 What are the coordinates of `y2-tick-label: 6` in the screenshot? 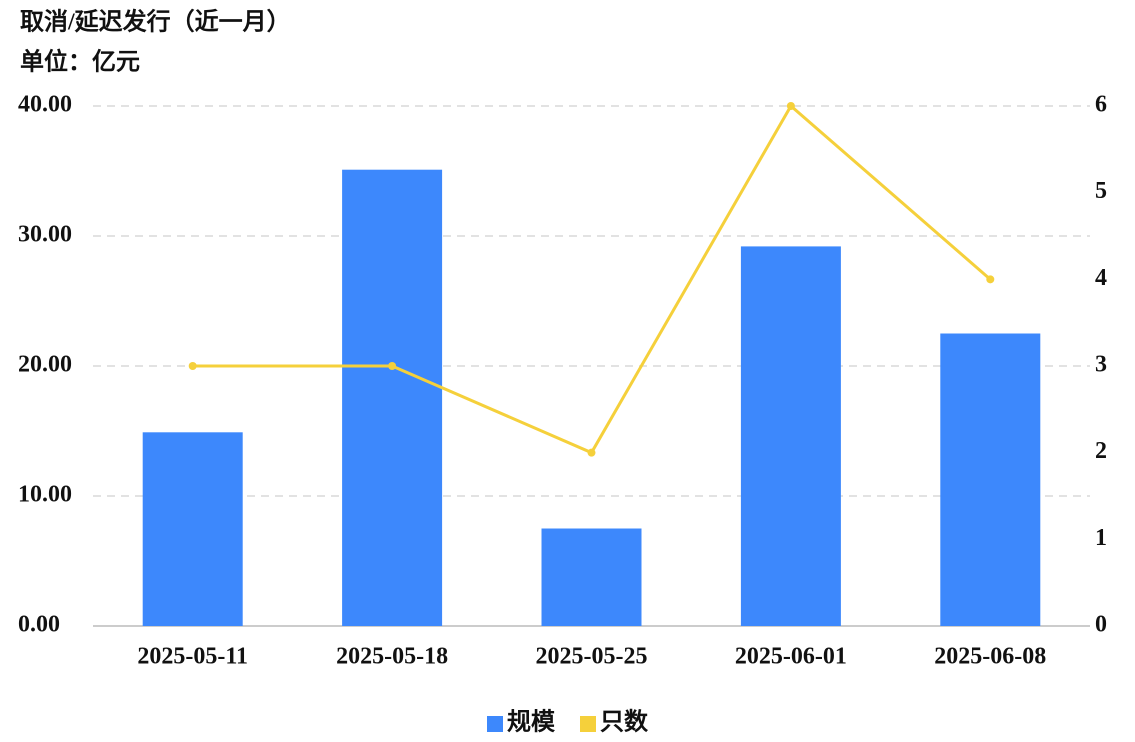 It's located at (1101, 105).